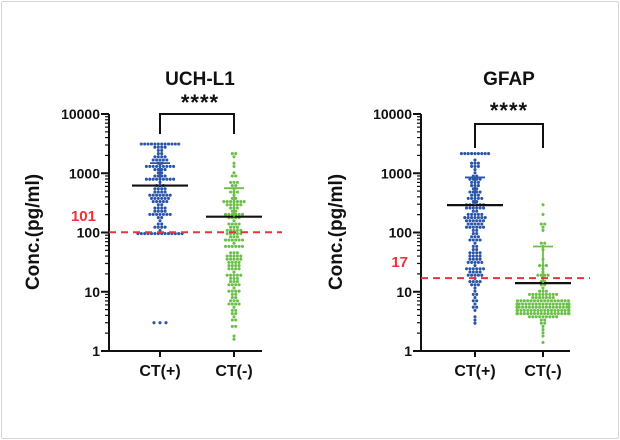 Image resolution: width=620 pixels, height=440 pixels. What do you see at coordinates (233, 371) in the screenshot?
I see `x-tick-label: CT(-)` at bounding box center [233, 371].